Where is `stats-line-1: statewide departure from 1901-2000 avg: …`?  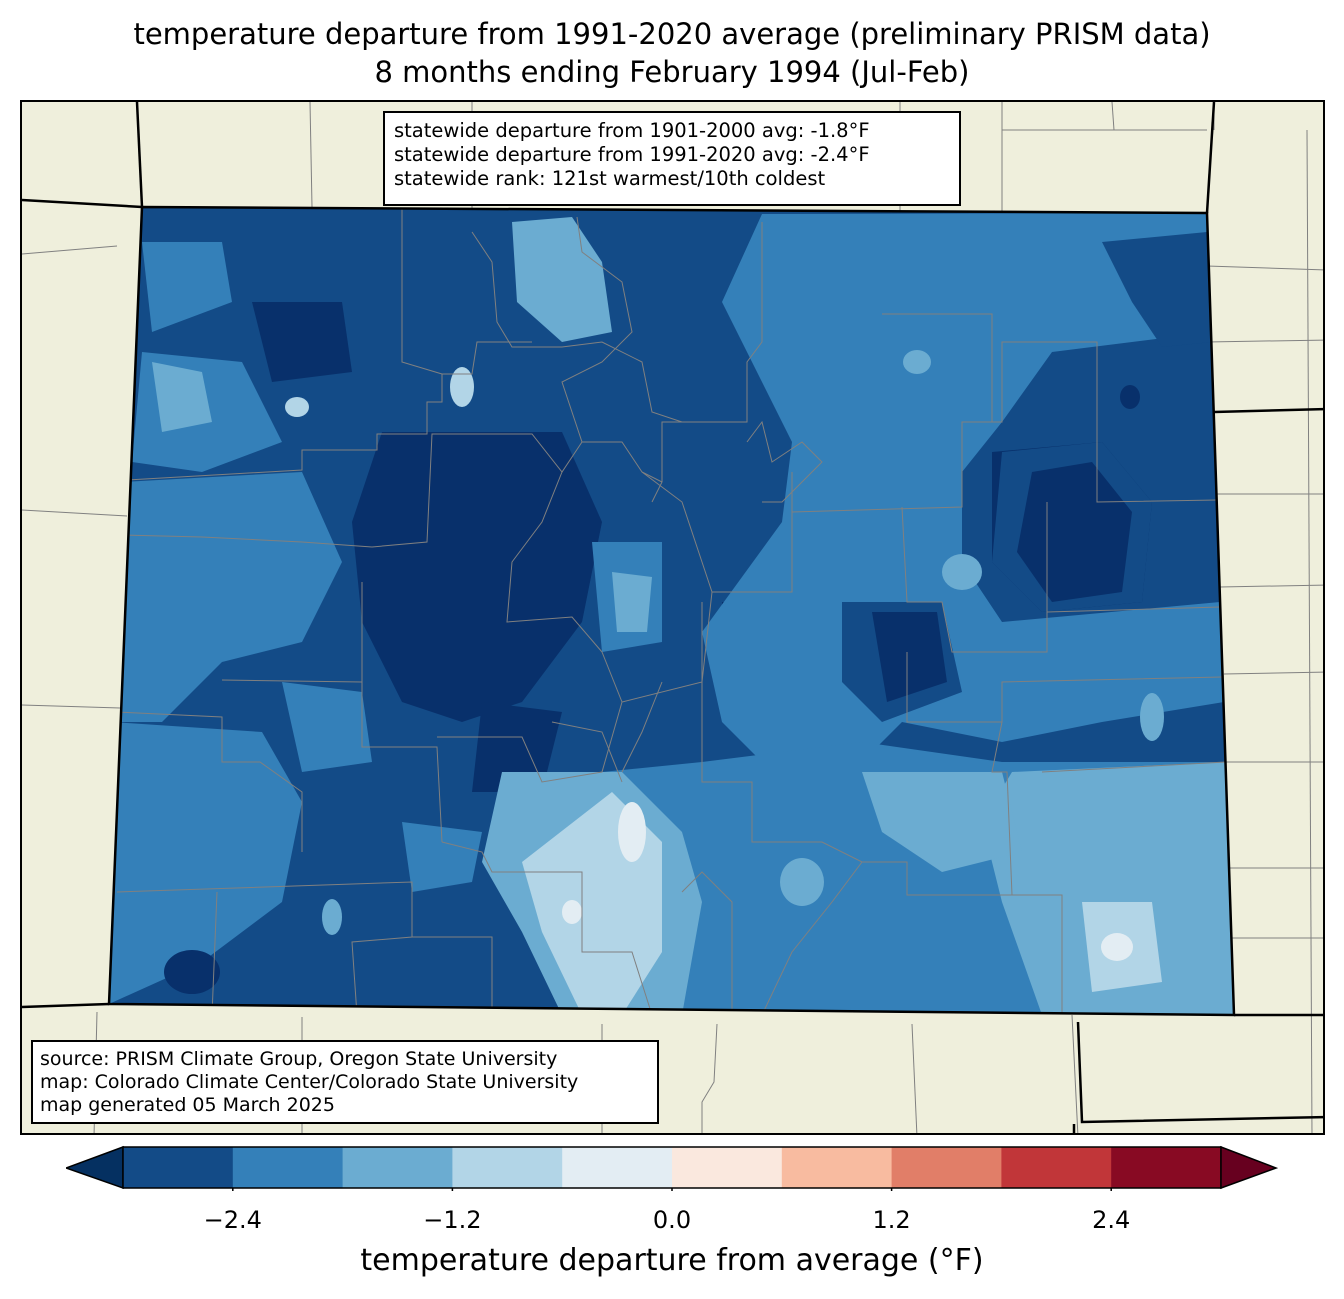
stats-line-1: statewide departure from 1901-2000 avg: … is located at coordinates (632, 130).